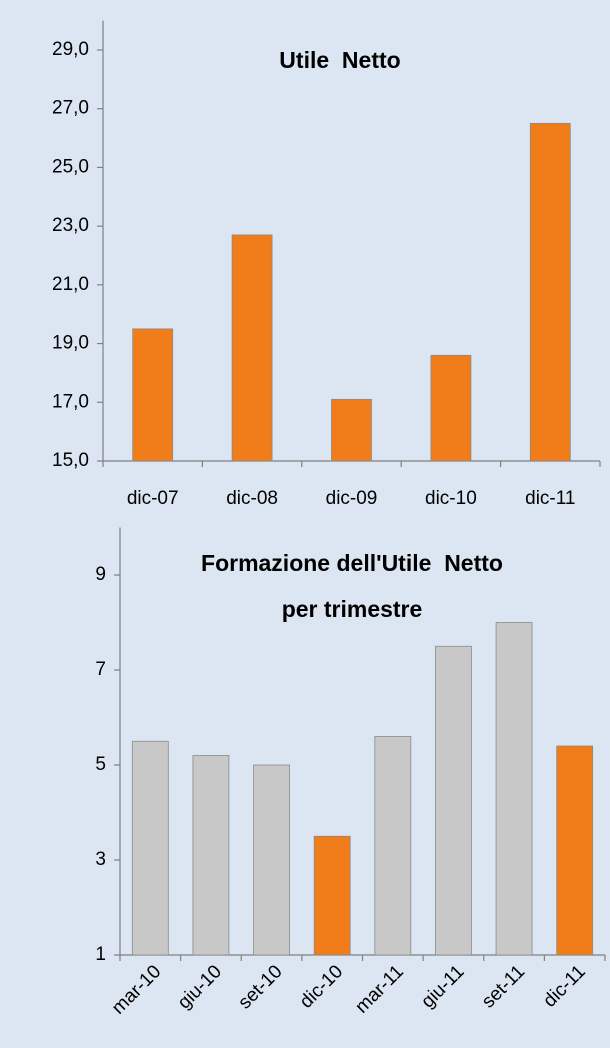 The image size is (610, 1048). I want to click on x-tick-label: dic-10, so click(451, 498).